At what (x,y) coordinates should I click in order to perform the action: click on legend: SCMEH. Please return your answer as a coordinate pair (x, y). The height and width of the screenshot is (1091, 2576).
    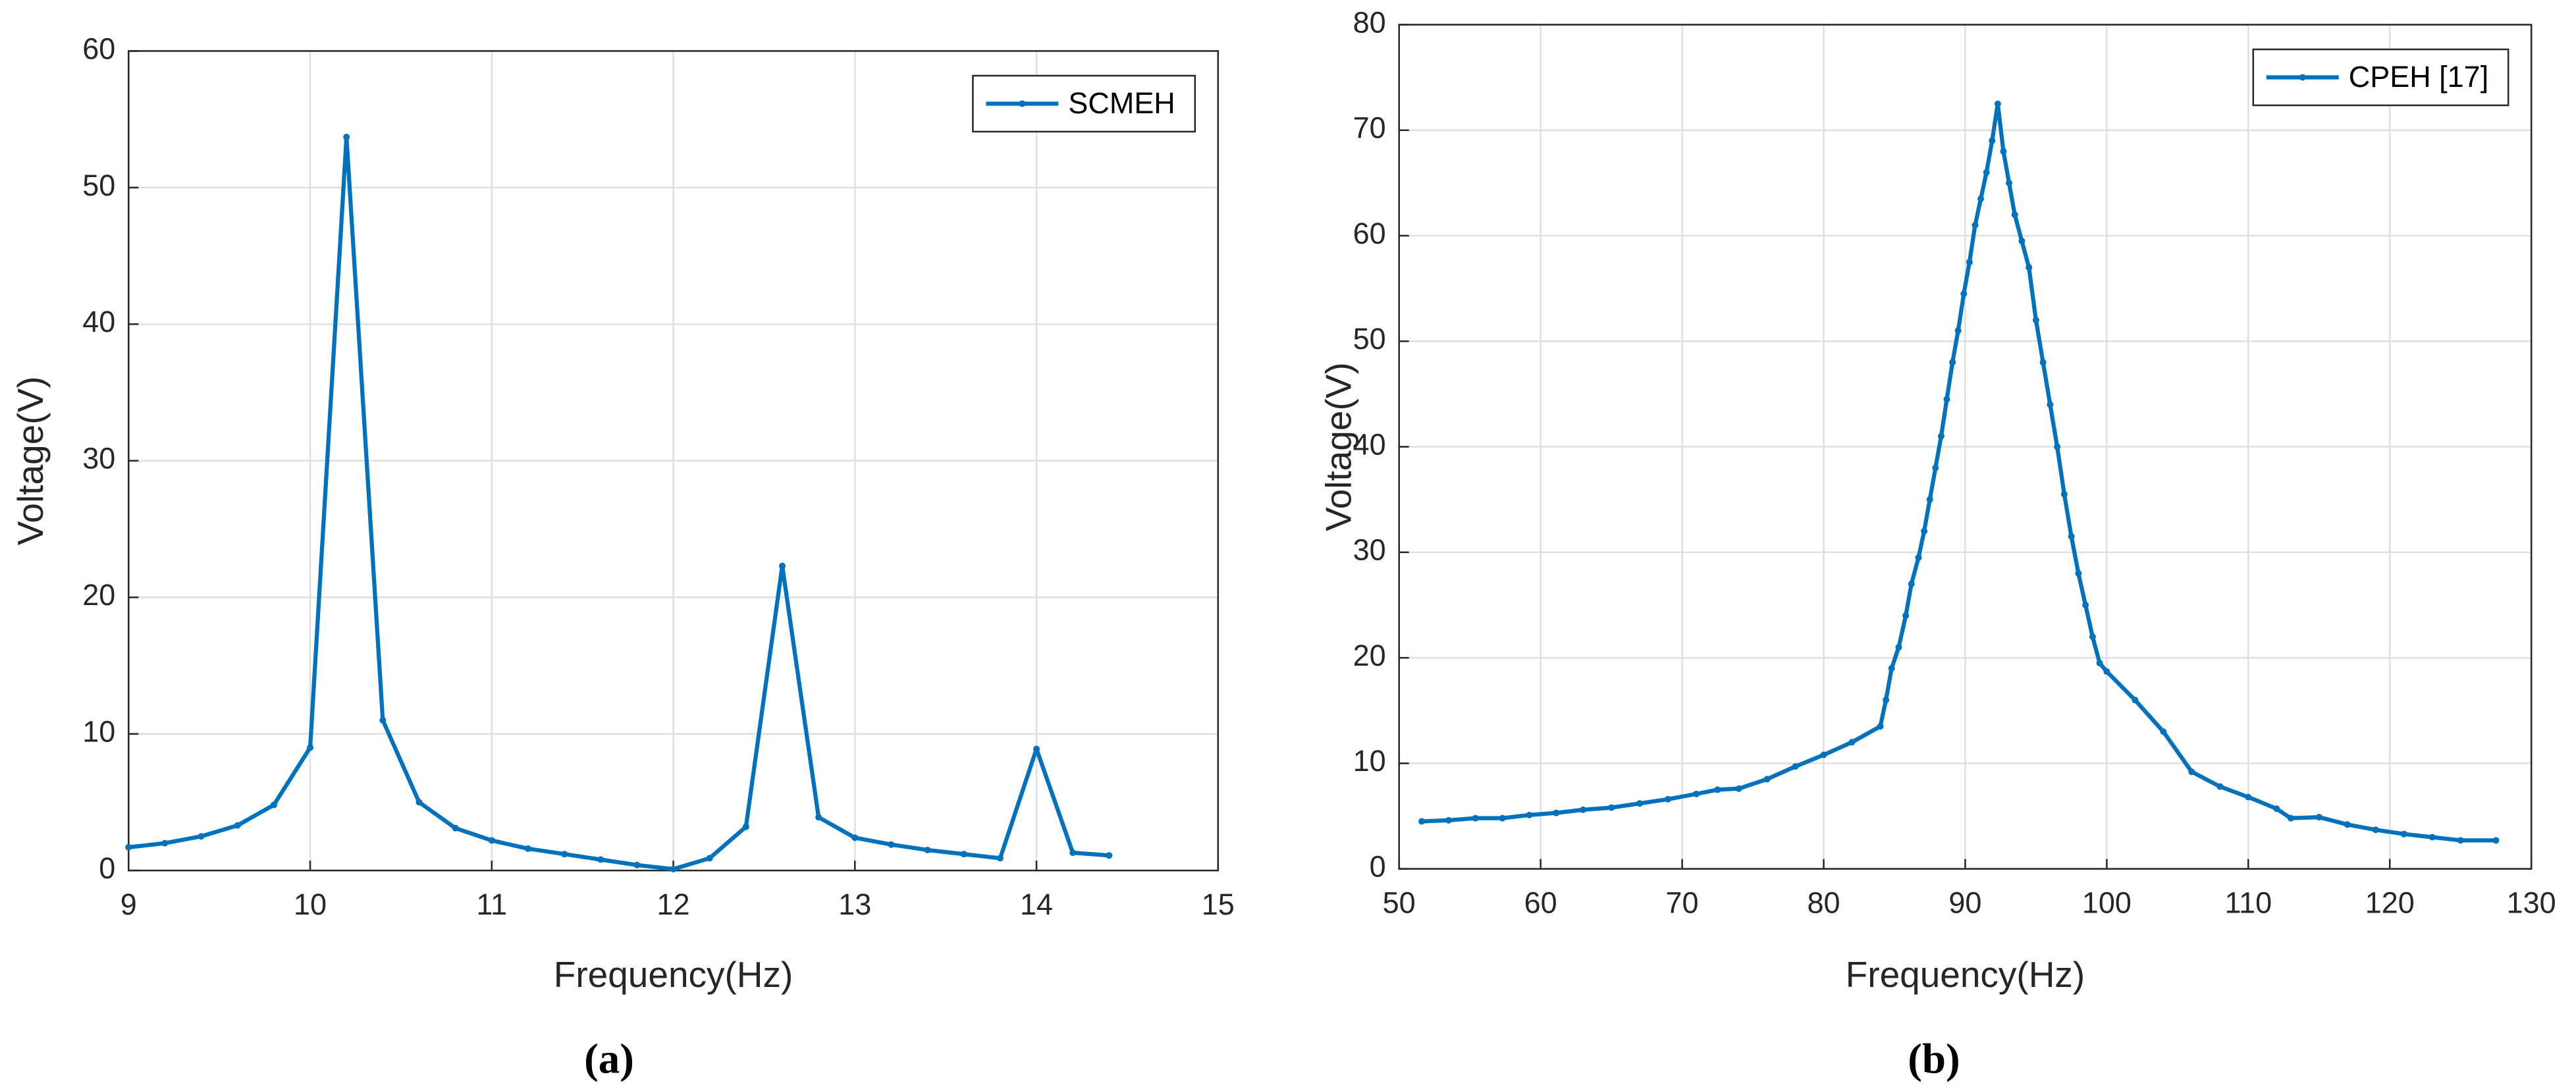
    Looking at the image, I should click on (1084, 103).